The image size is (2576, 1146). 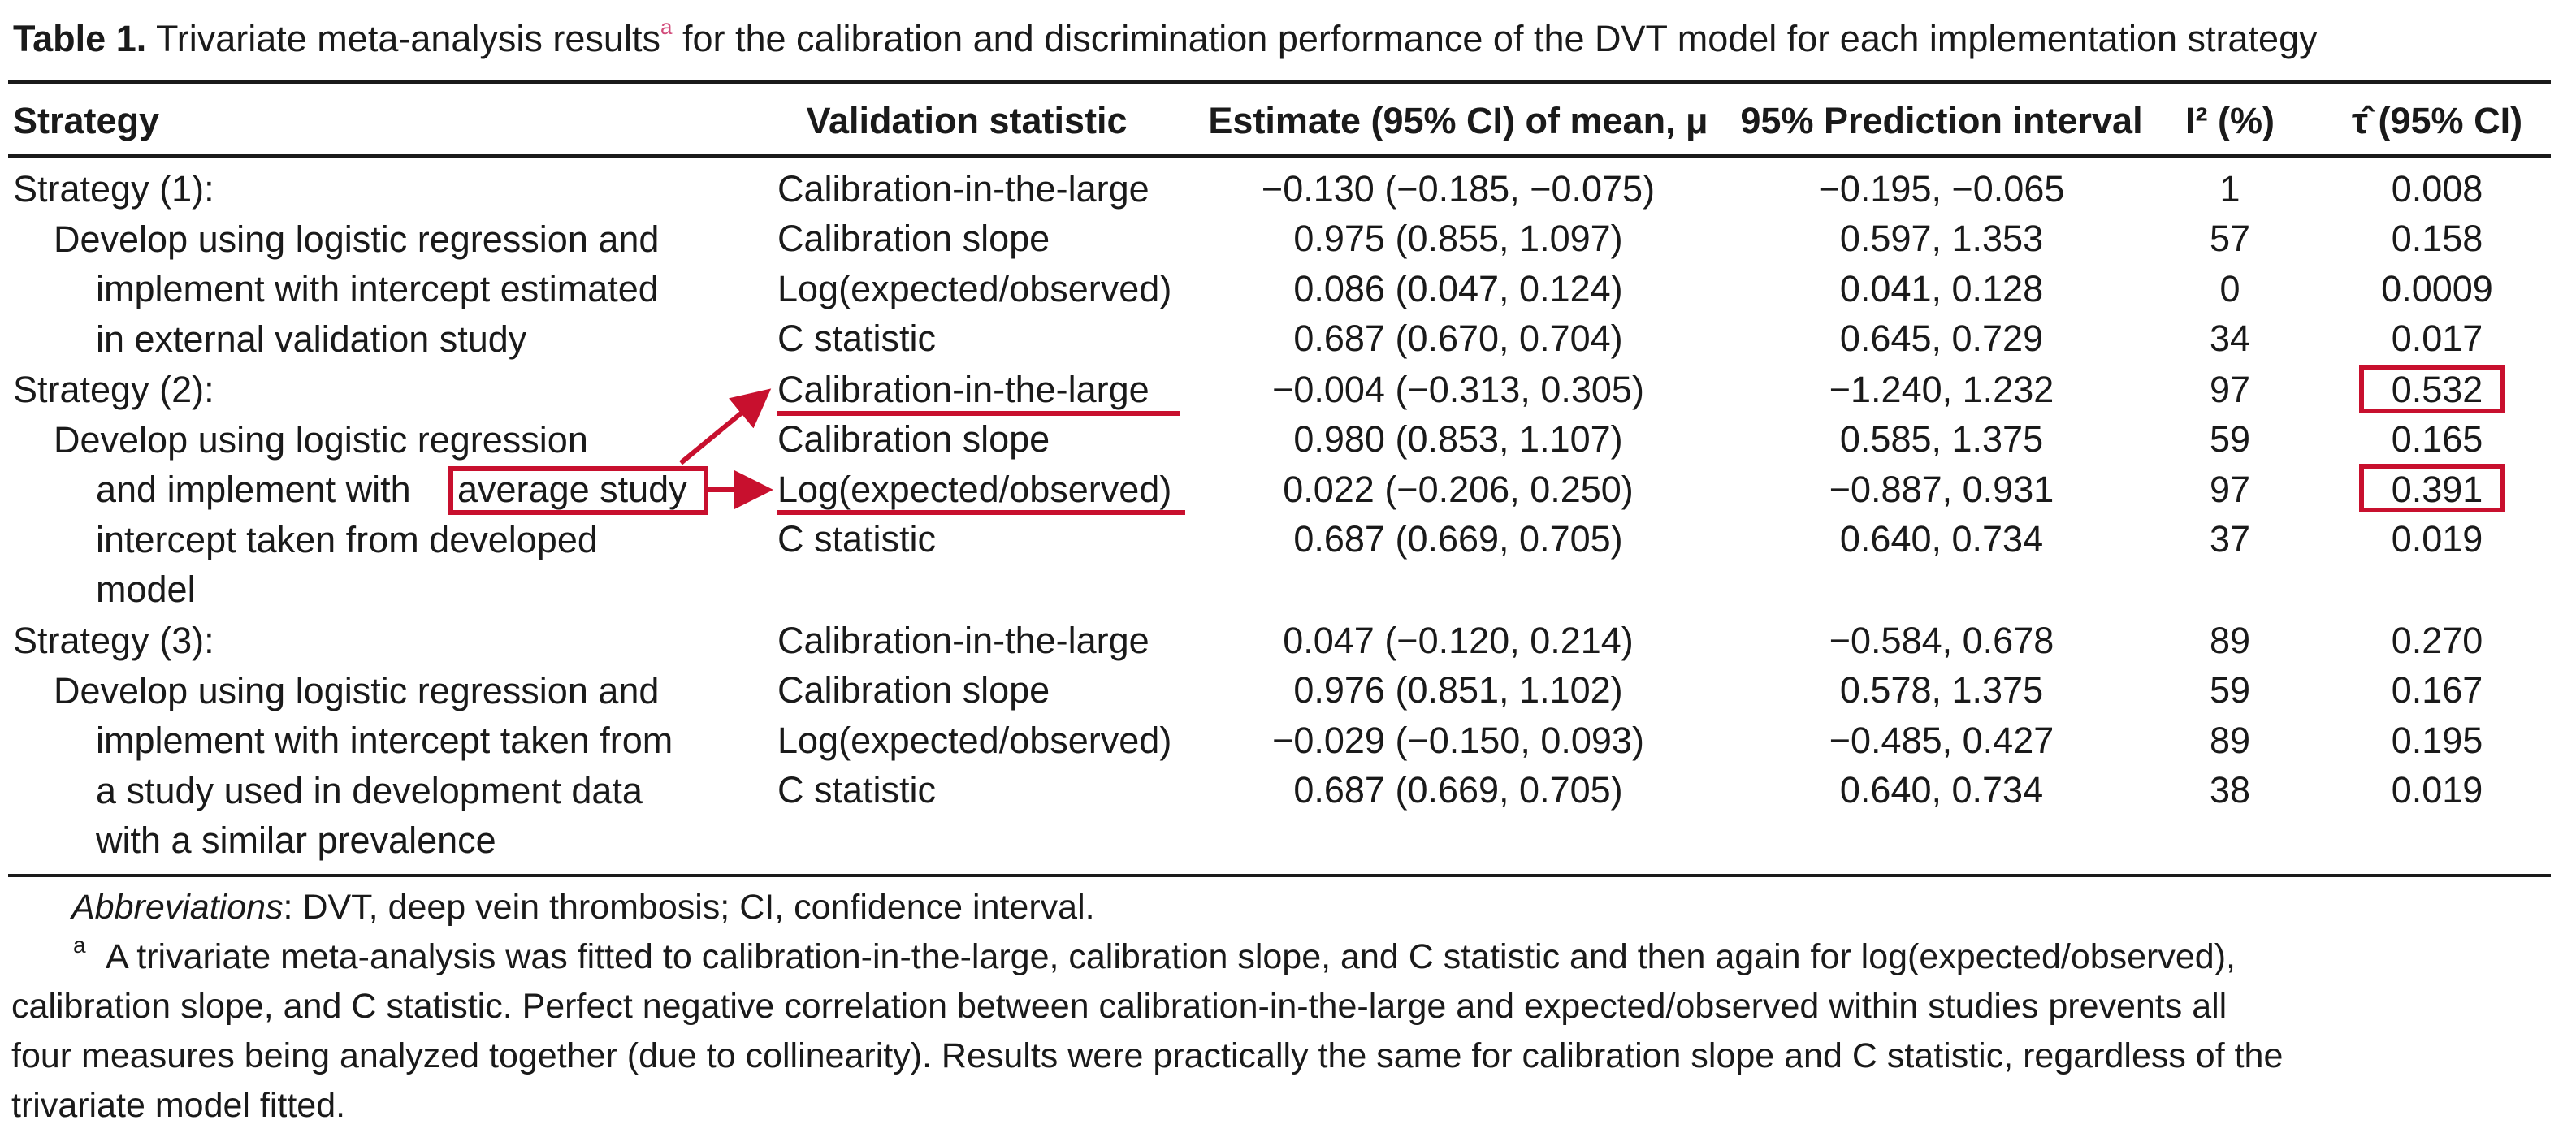 I want to click on strategy-title: Strategy (2):, so click(x=114, y=389).